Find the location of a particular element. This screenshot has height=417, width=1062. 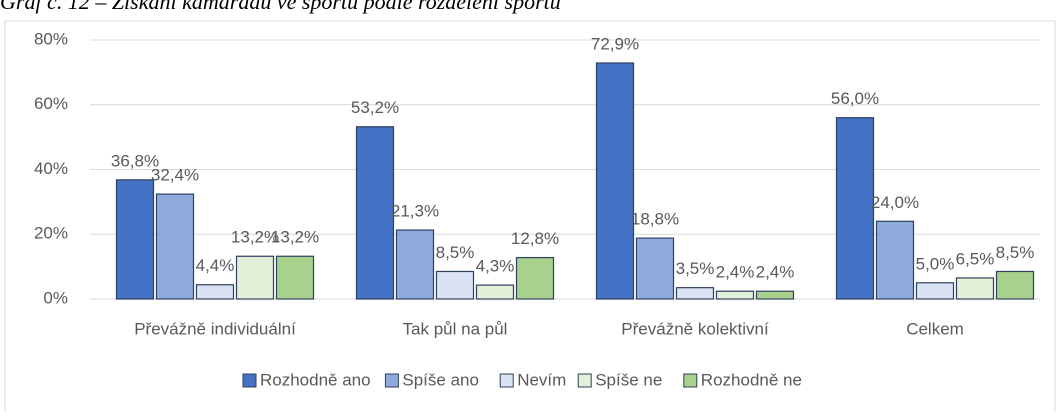

data-label: 5,0% is located at coordinates (935, 263).